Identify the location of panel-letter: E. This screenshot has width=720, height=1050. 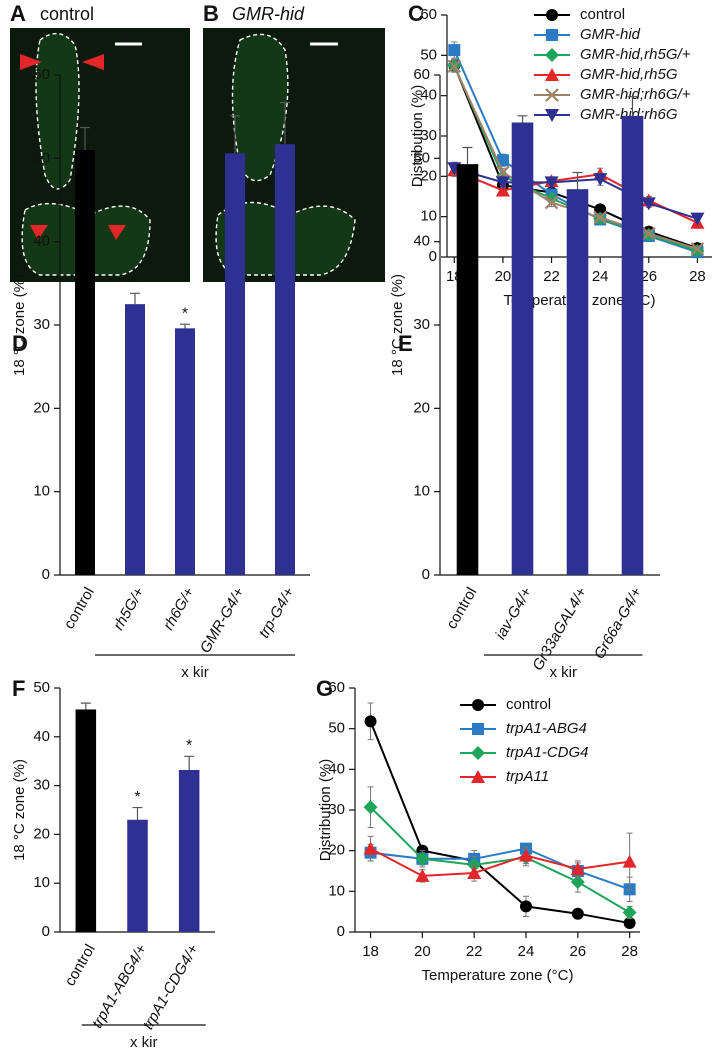
(405, 343).